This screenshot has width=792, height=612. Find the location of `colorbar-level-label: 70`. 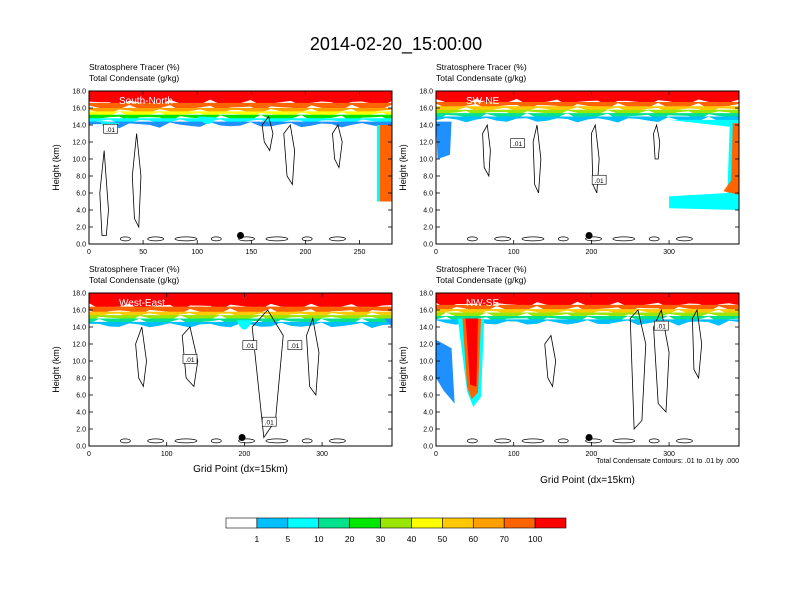

colorbar-level-label: 70 is located at coordinates (504, 539).